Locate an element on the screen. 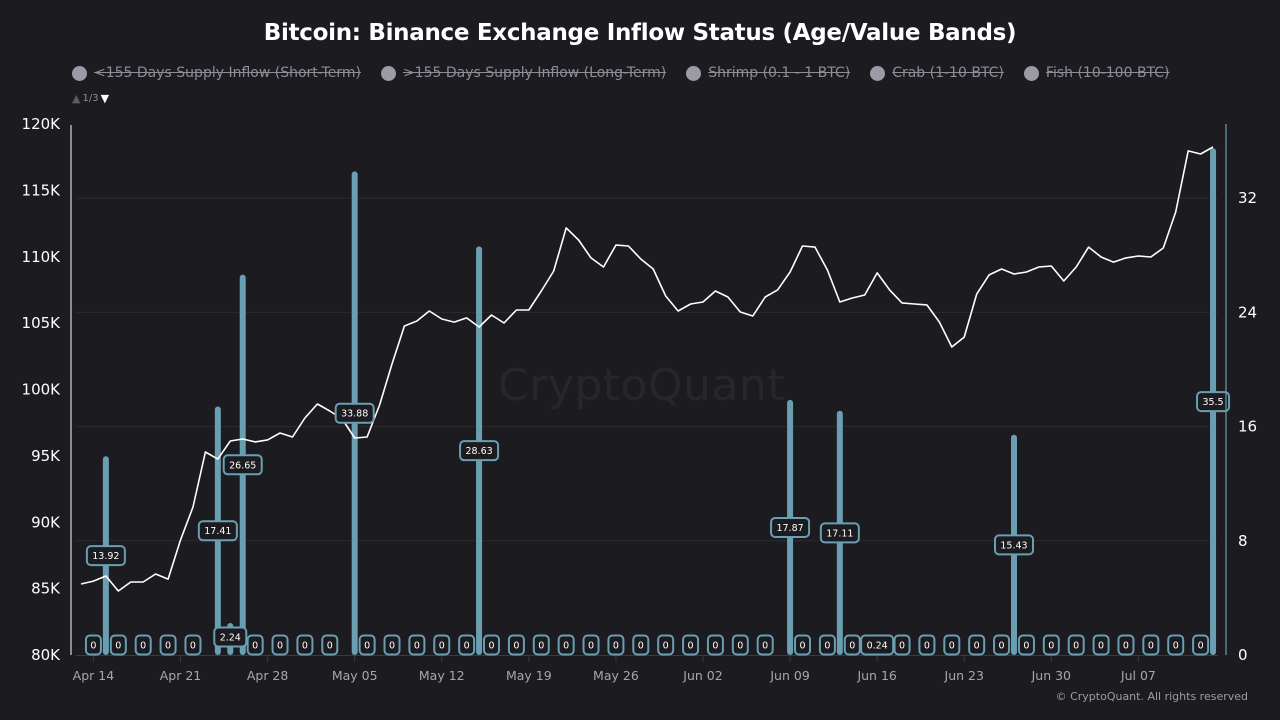  svg-text: Apr 28 is located at coordinates (268, 675).